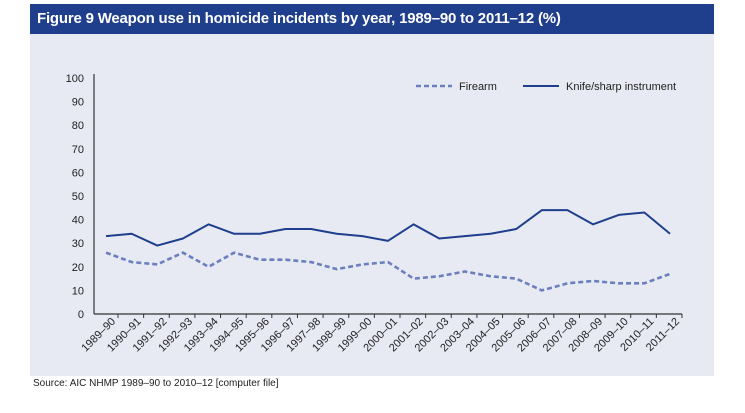 This screenshot has height=413, width=745. What do you see at coordinates (78, 150) in the screenshot?
I see `y-tick-label: 70` at bounding box center [78, 150].